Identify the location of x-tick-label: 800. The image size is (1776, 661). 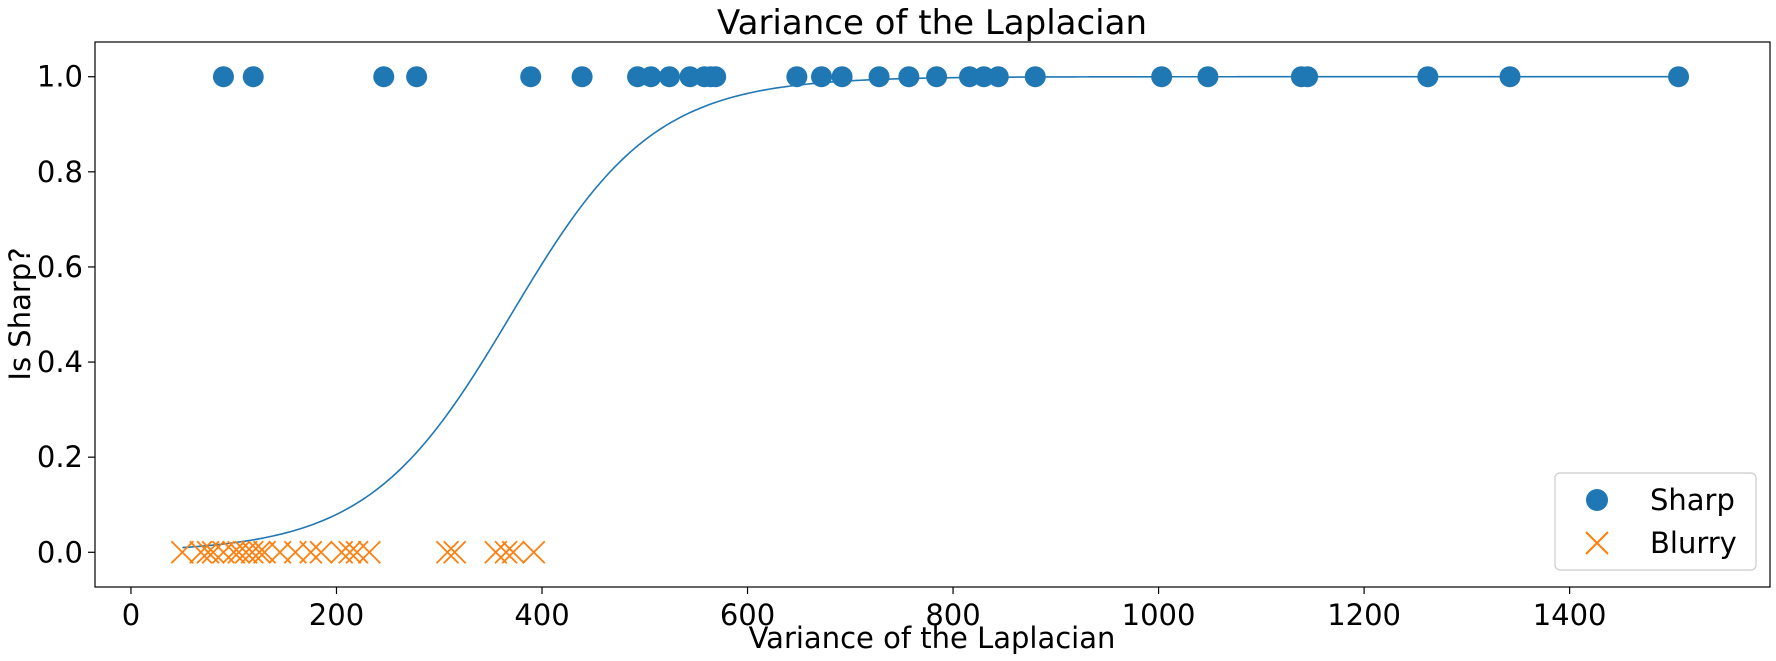
(952, 615).